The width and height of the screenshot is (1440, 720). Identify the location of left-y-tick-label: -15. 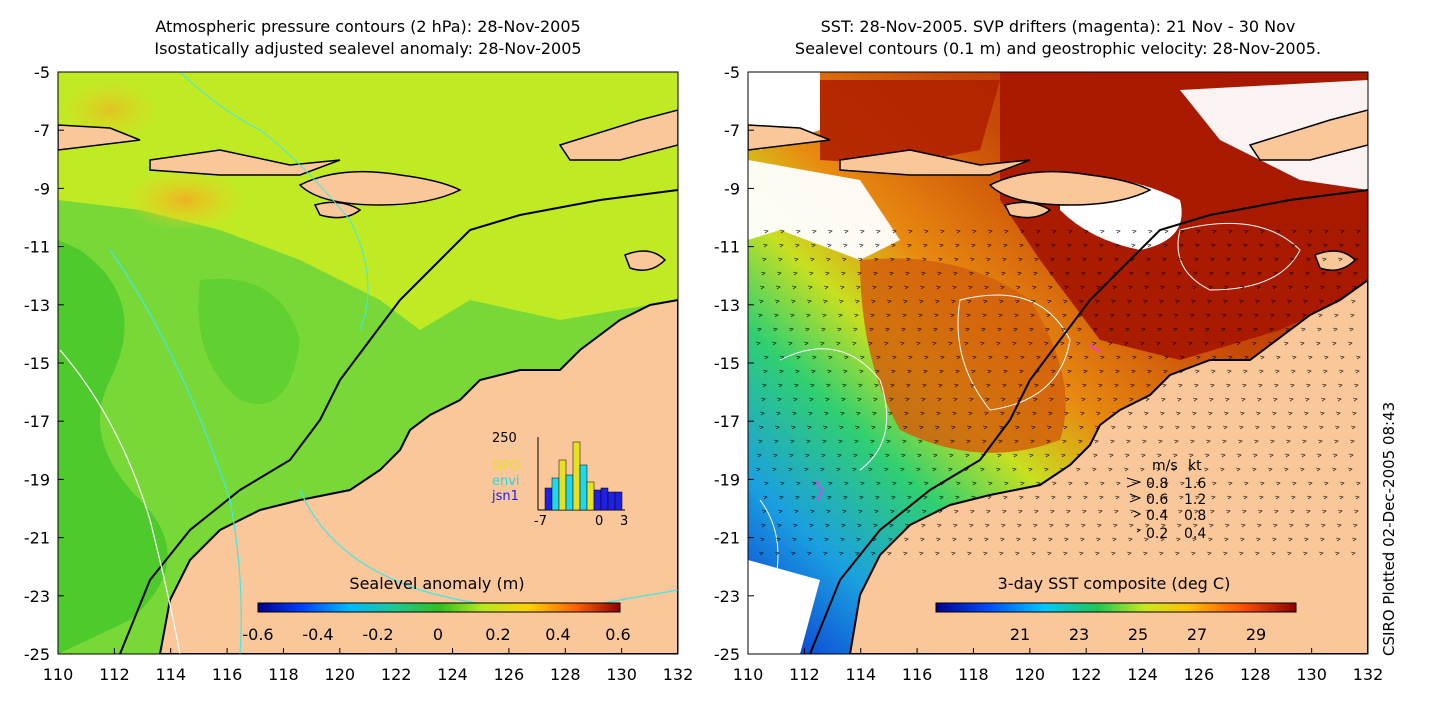
(37, 363).